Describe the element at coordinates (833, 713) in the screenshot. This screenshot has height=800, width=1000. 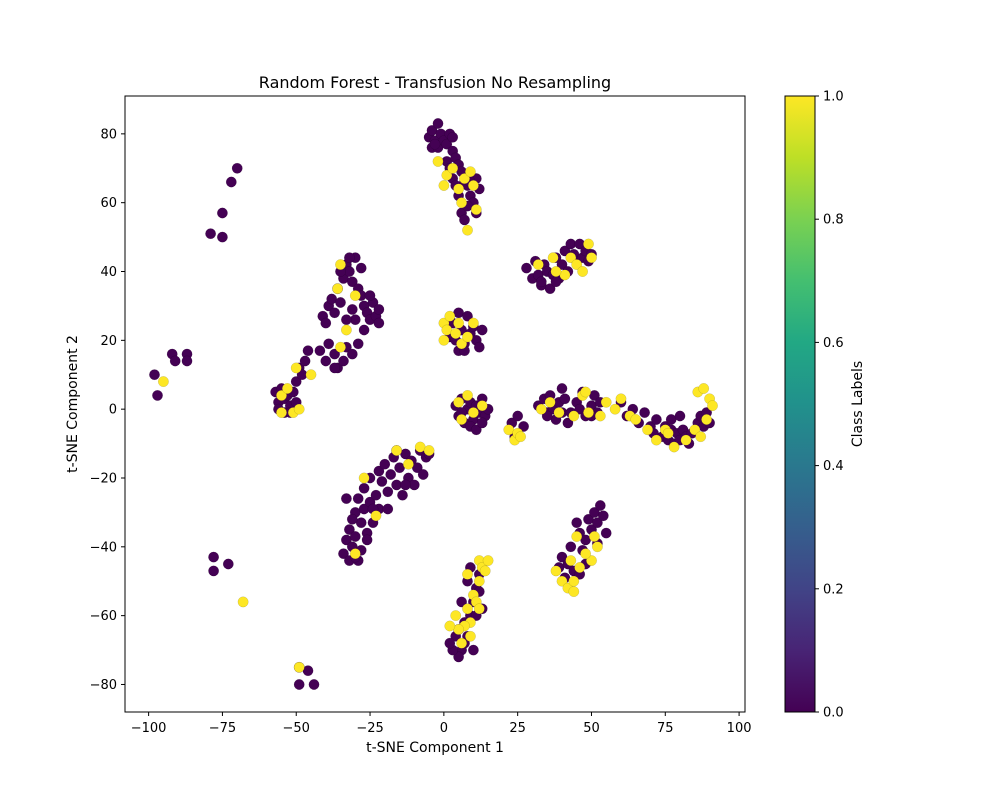
I see `colorbar-tick-label: 0.0` at that location.